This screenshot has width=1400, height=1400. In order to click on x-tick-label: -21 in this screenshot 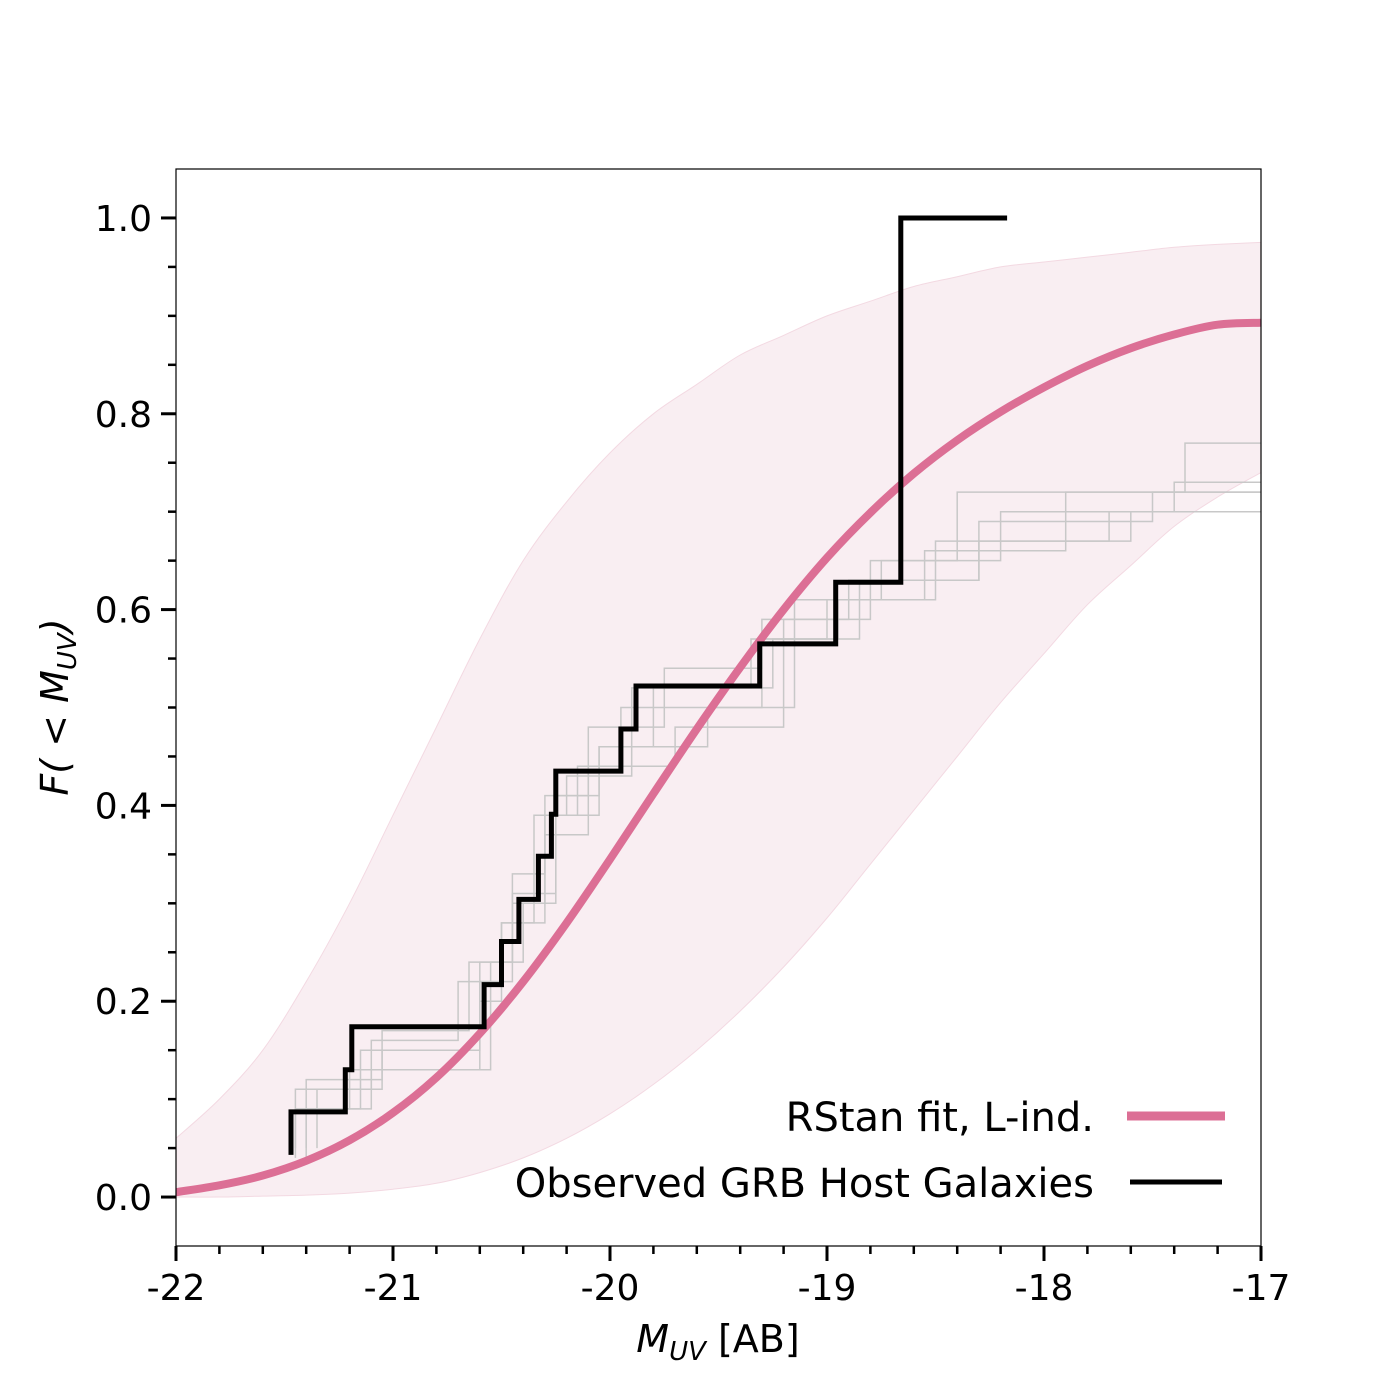, I will do `click(393, 1288)`.